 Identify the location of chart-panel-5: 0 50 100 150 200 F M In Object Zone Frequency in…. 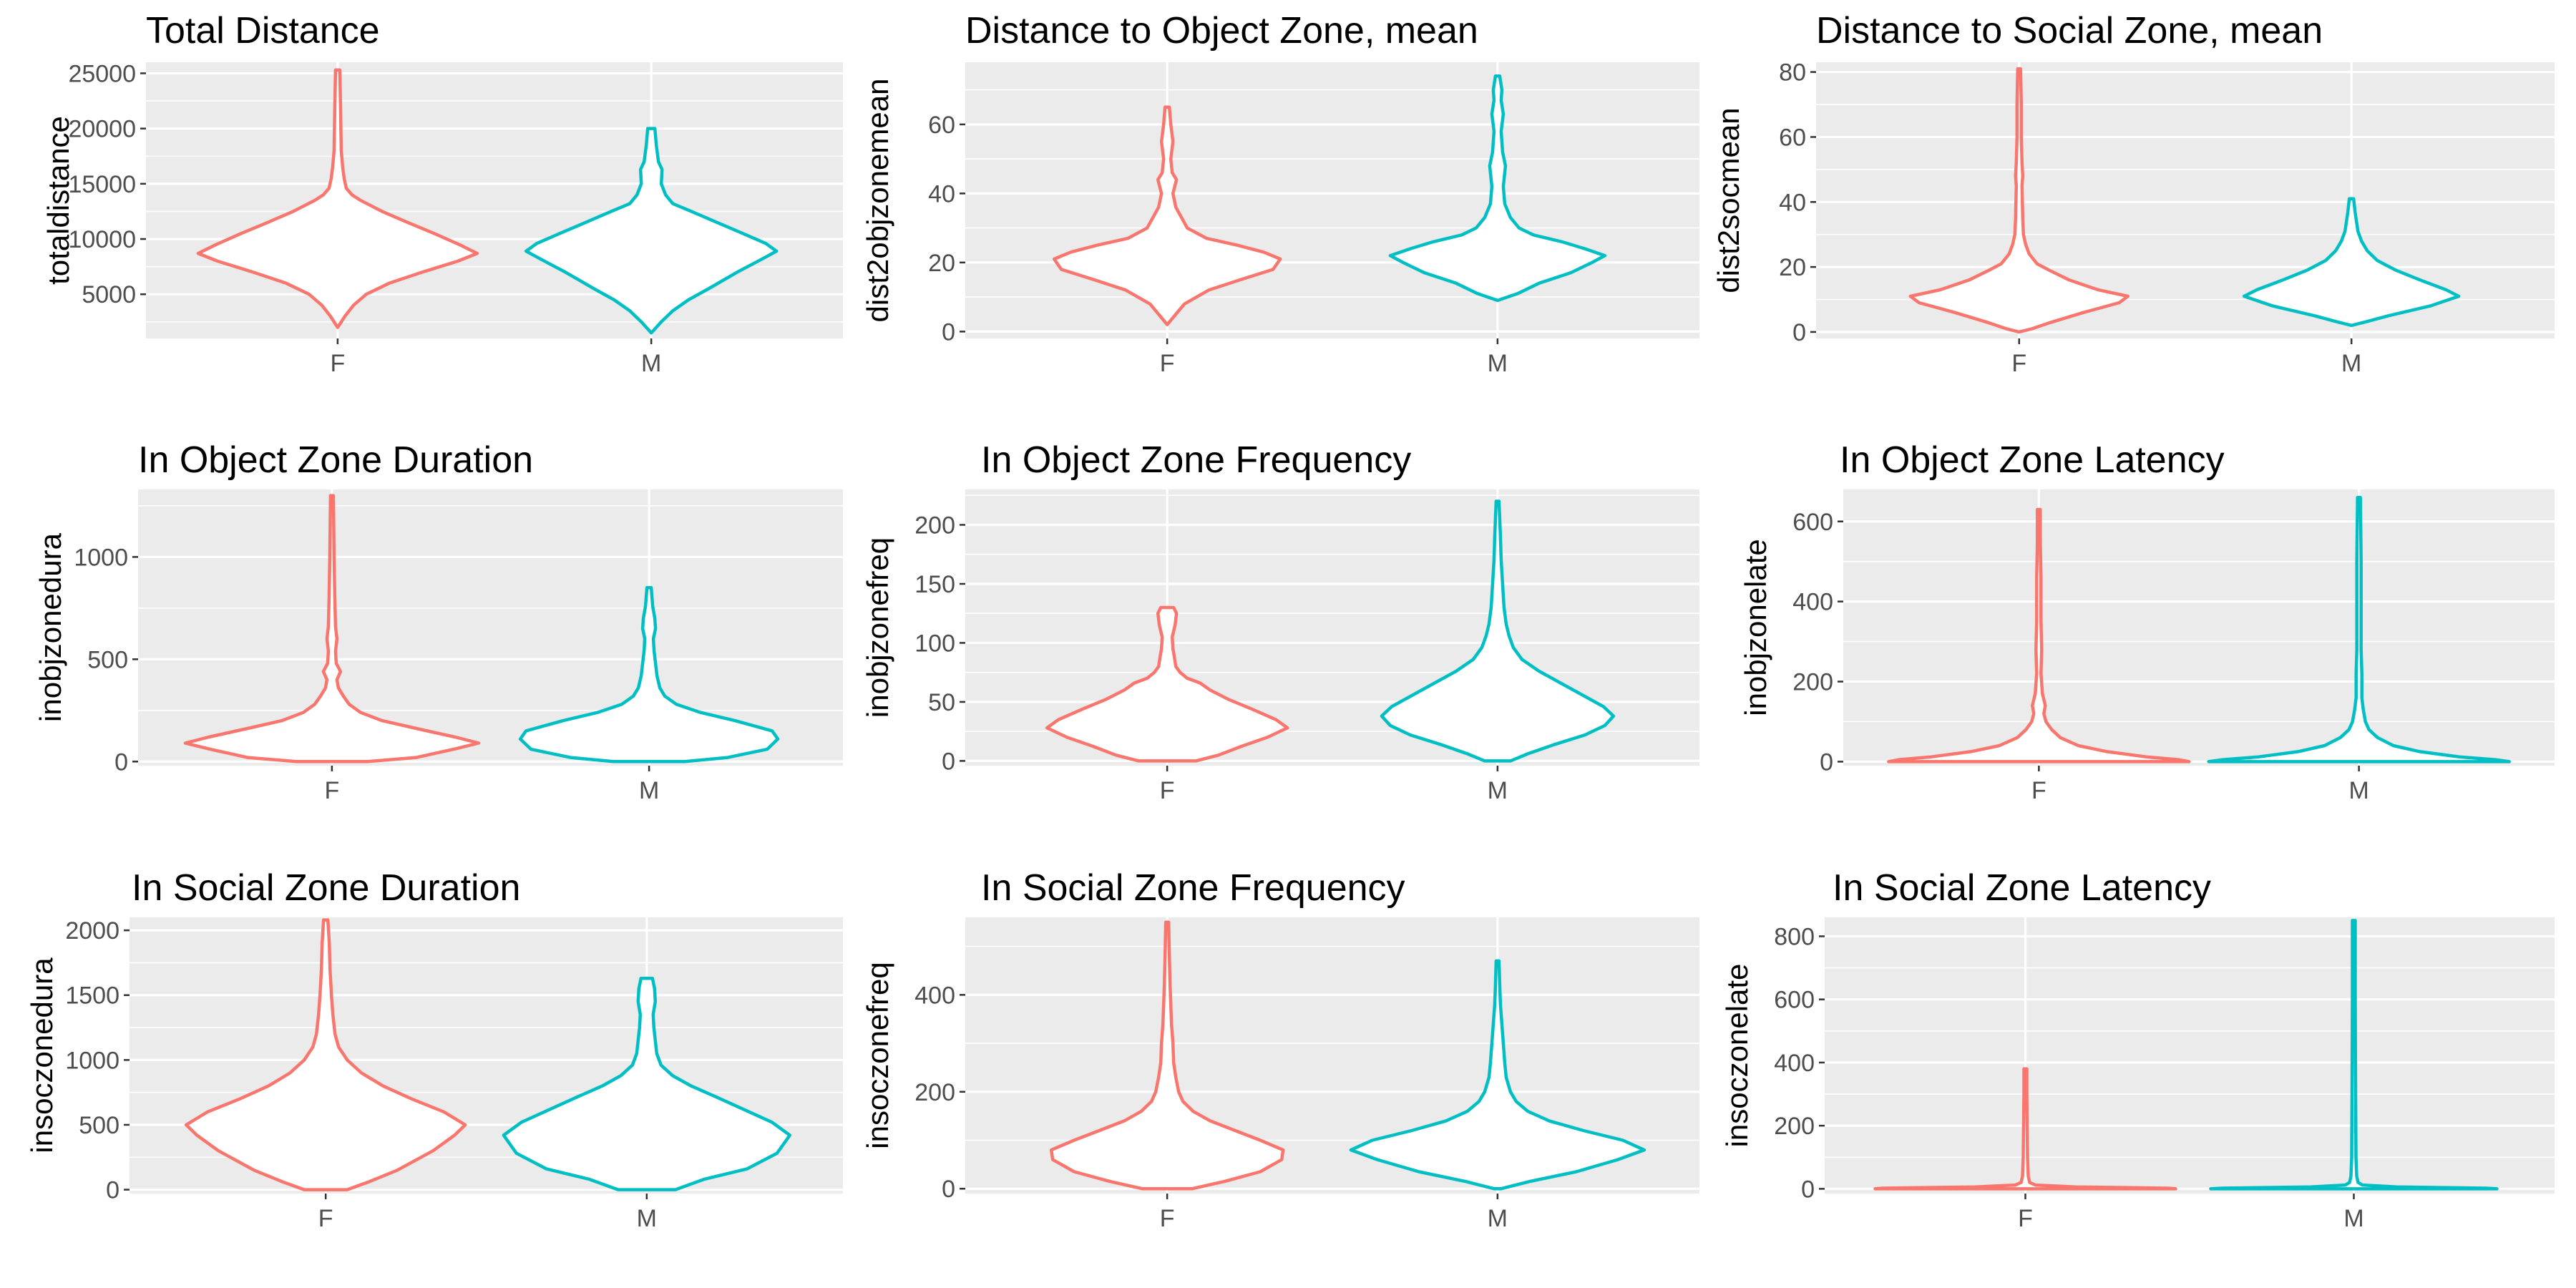
(1280, 621).